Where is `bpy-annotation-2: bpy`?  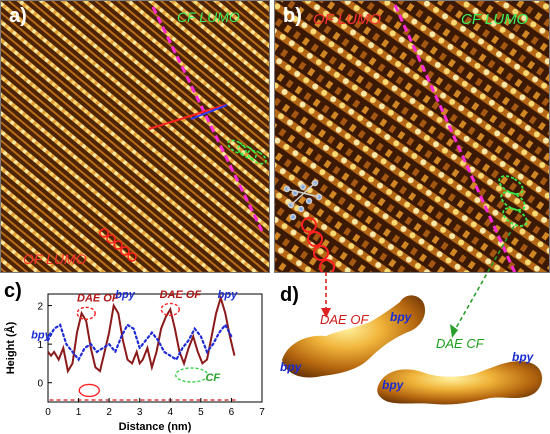
bpy-annotation-2: bpy is located at coordinates (125, 295).